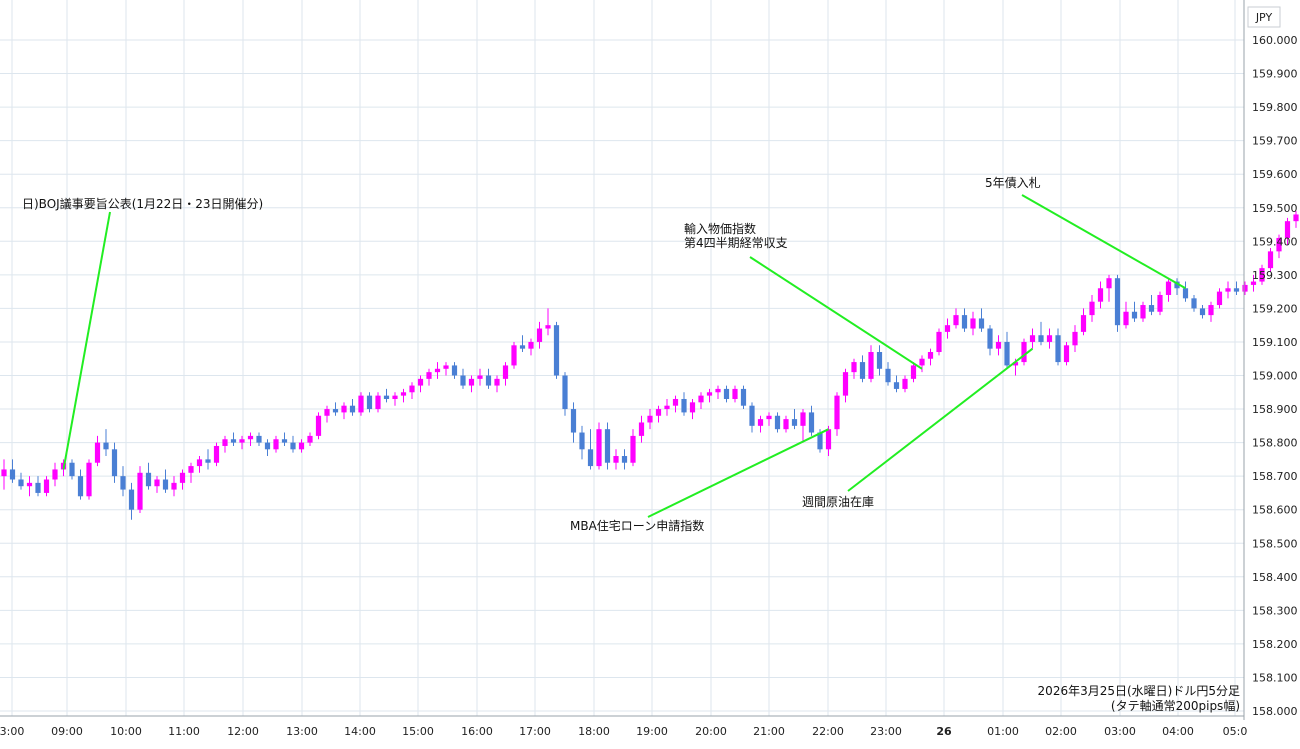 The width and height of the screenshot is (1300, 749). What do you see at coordinates (594, 731) in the screenshot?
I see `x-tick-label: 18:00` at bounding box center [594, 731].